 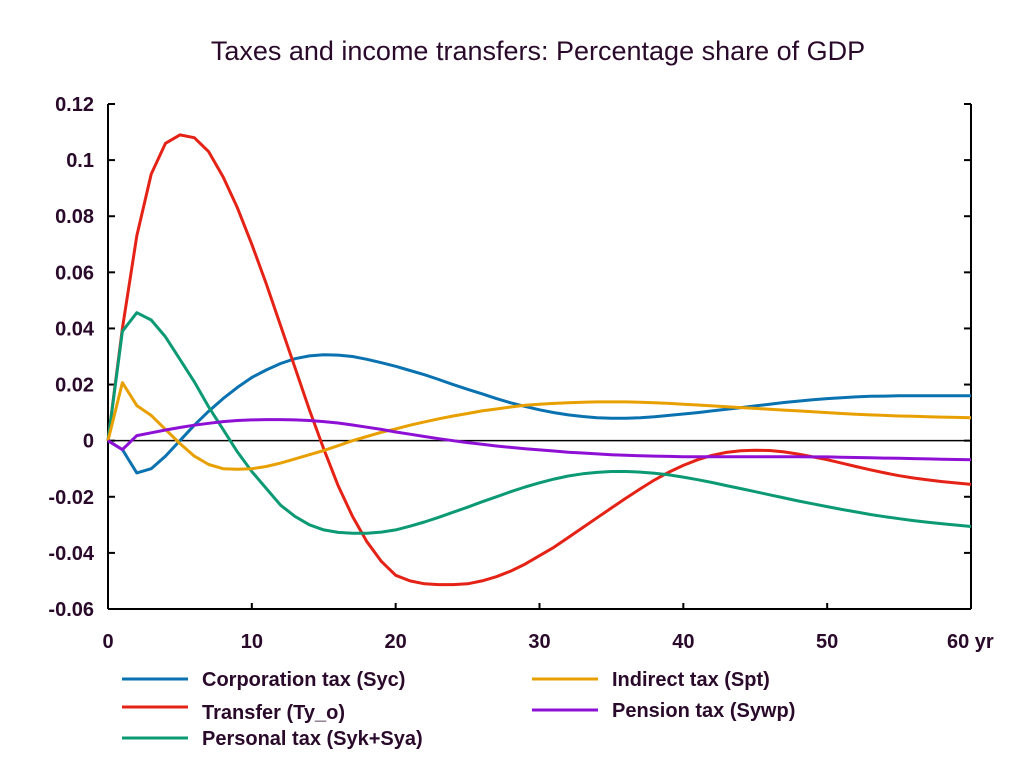 I want to click on legend-label: Indirect tax (Spt), so click(x=691, y=680).